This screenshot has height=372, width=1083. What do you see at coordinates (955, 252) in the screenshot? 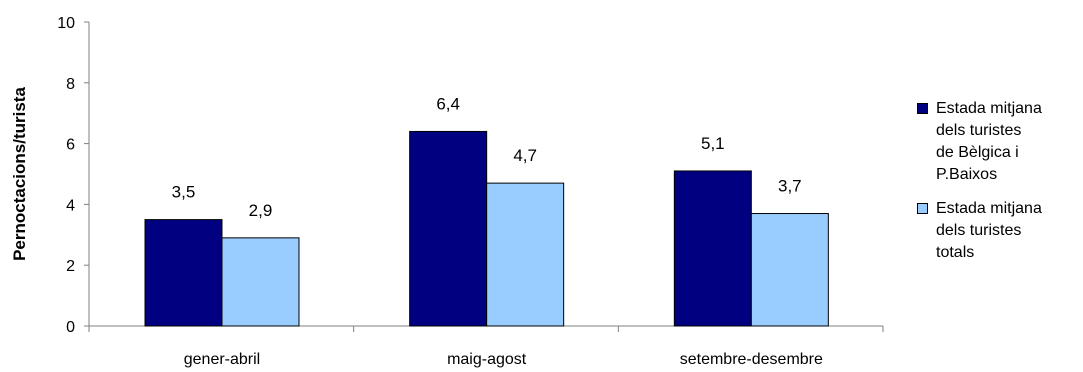
I see `legend-label-line: totals` at bounding box center [955, 252].